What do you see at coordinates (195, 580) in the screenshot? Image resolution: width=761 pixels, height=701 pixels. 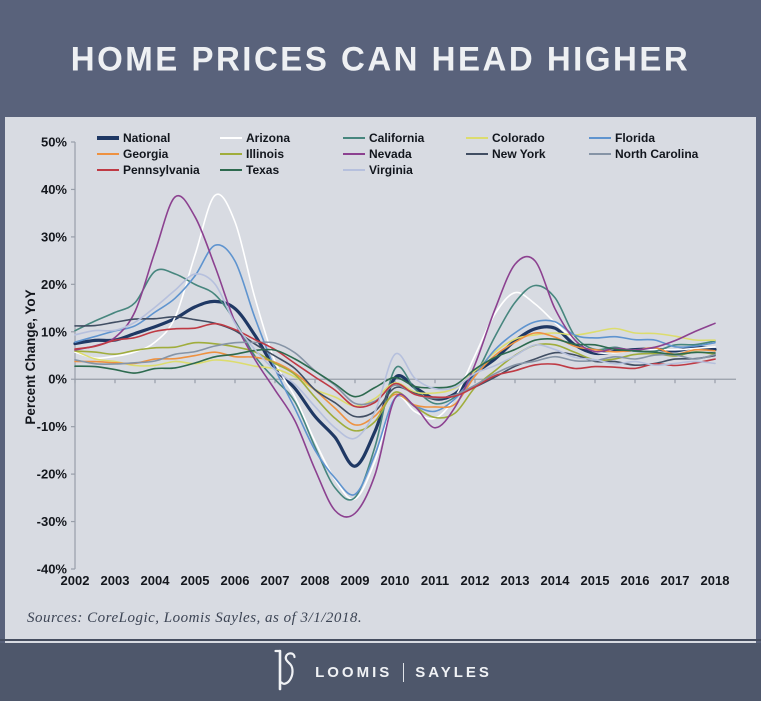 I see `x-tick-label: 2005` at bounding box center [195, 580].